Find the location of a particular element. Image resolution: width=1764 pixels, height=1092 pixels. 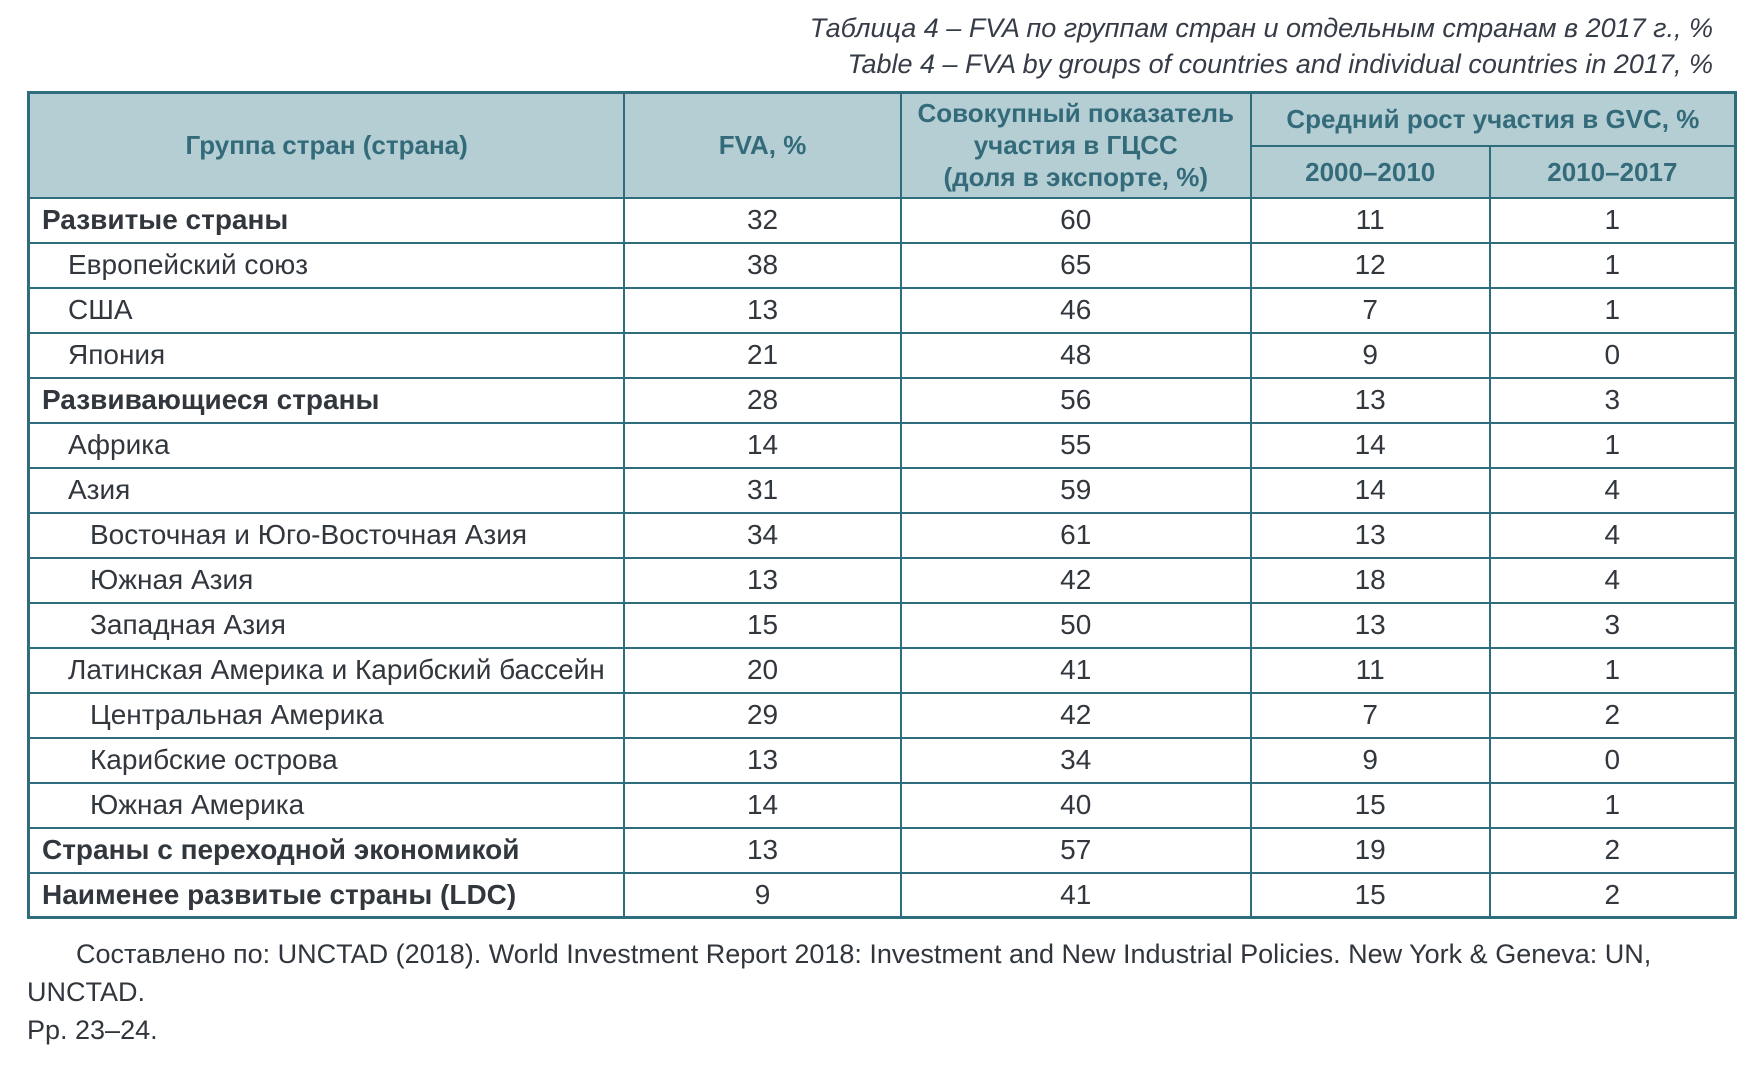

participation-value: 55 is located at coordinates (1075, 445).